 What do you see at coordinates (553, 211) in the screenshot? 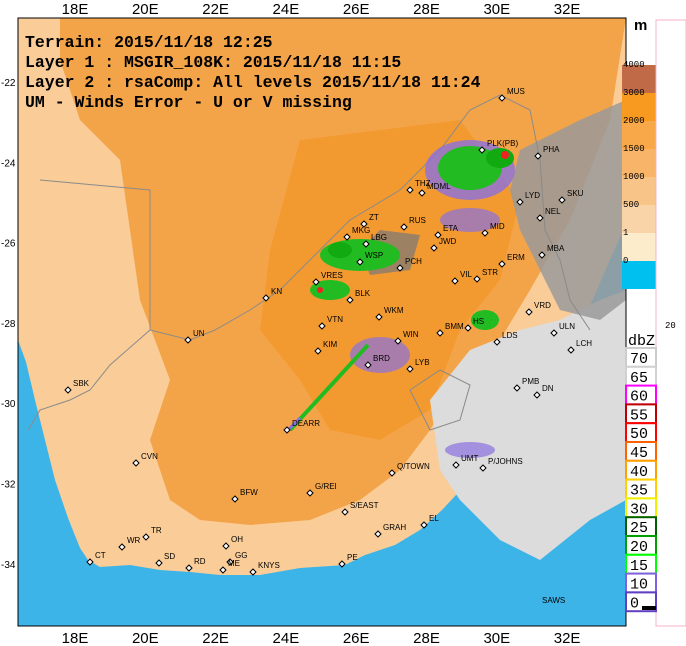
I see `station-label: NEL` at bounding box center [553, 211].